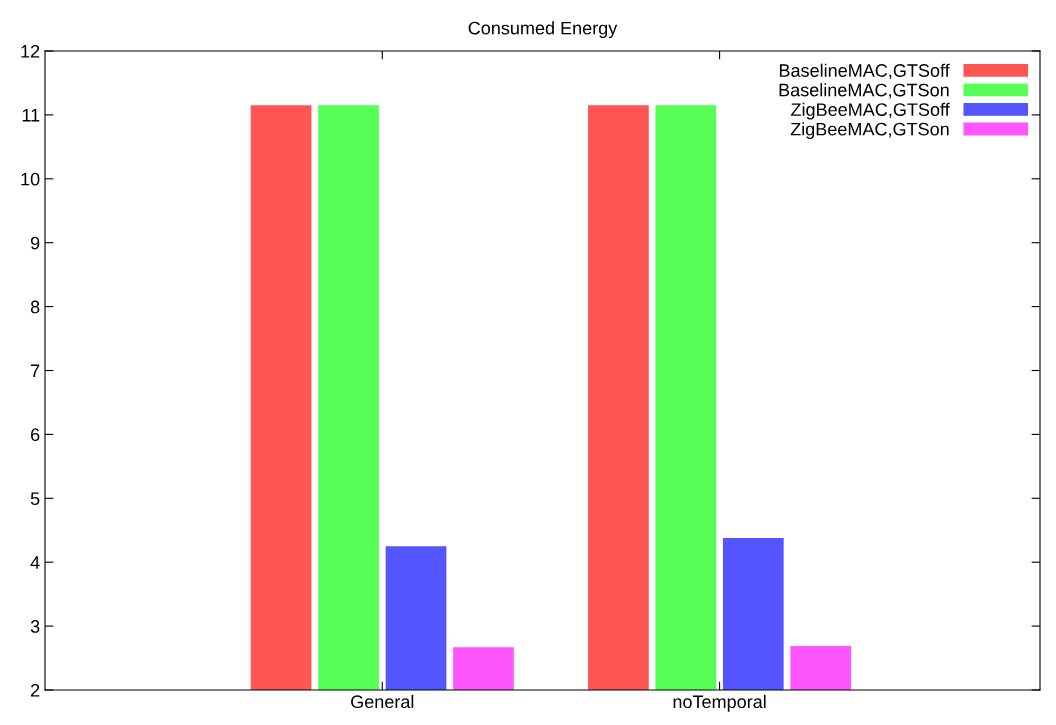  I want to click on y-tick-label: 12, so click(30, 51).